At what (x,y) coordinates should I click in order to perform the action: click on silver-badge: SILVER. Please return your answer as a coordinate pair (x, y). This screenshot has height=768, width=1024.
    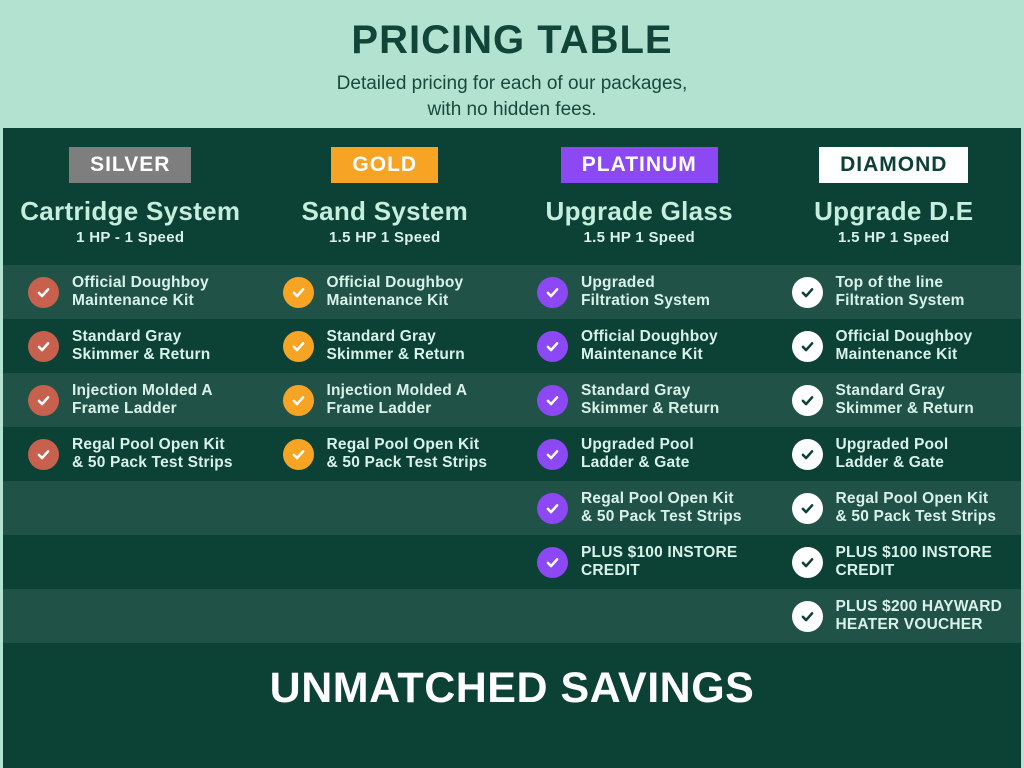
    Looking at the image, I should click on (130, 165).